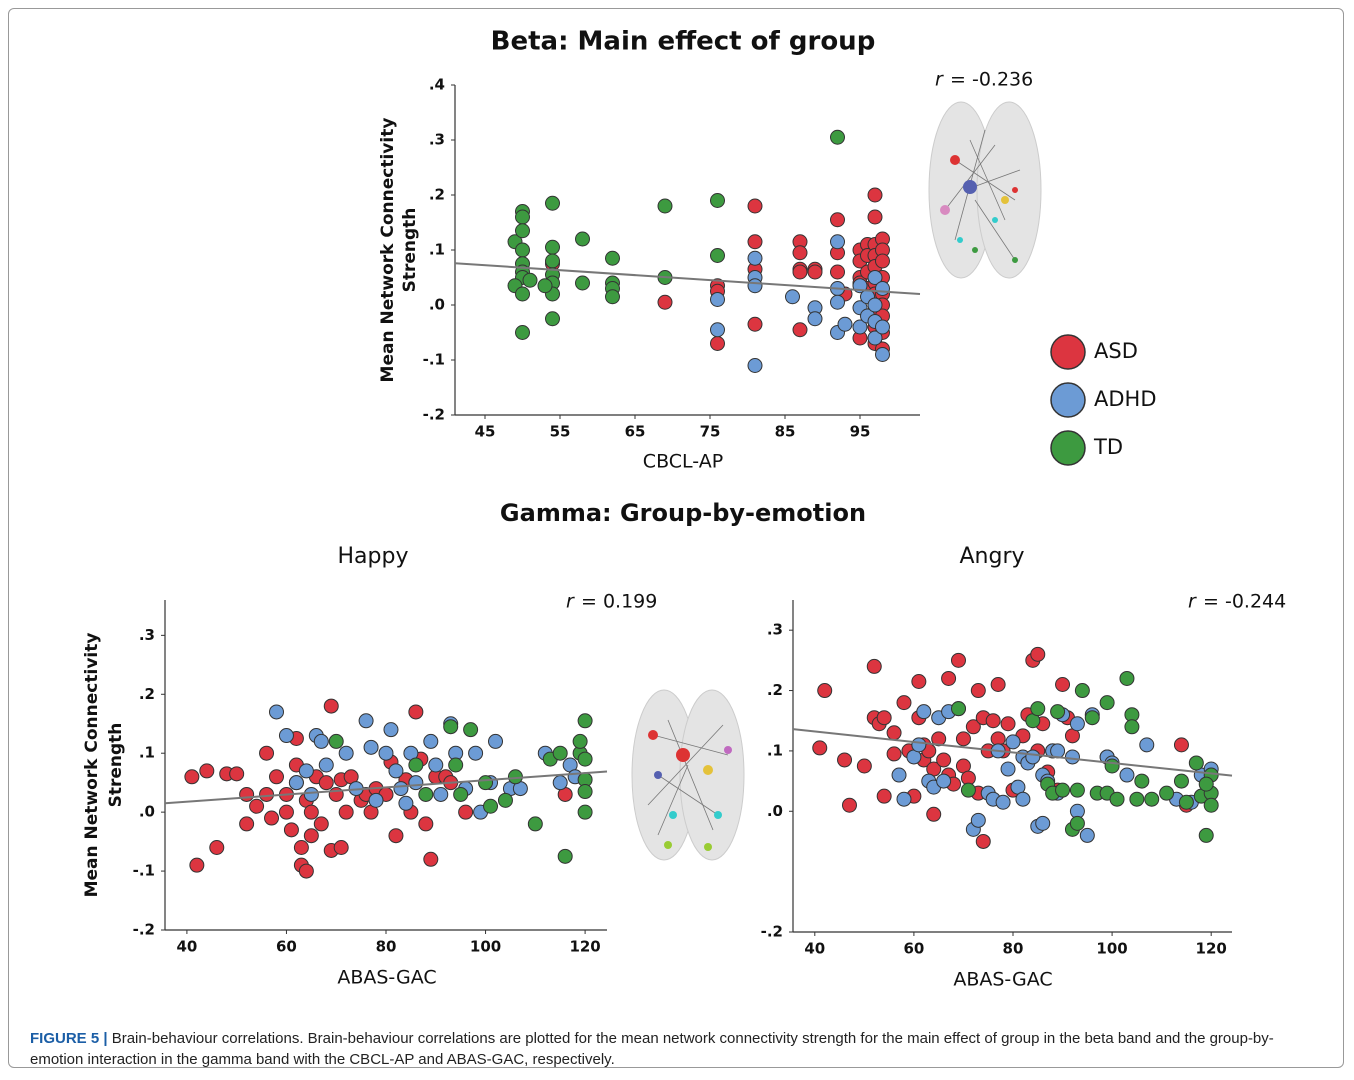  I want to click on x-tick-label: 55, so click(560, 432).